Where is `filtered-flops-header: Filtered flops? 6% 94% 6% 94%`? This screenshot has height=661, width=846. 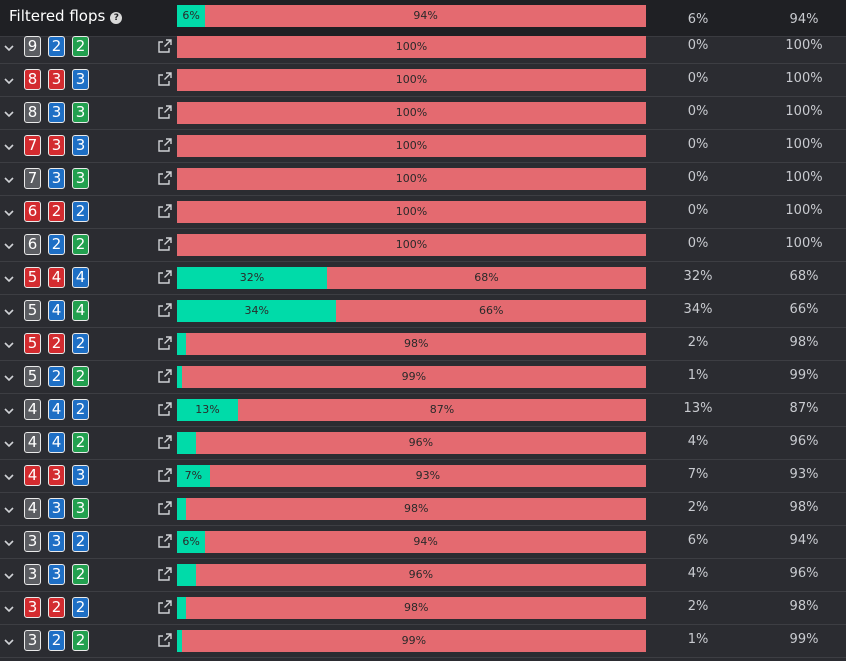
filtered-flops-header: Filtered flops? 6% 94% 6% 94% is located at coordinates (423, 18).